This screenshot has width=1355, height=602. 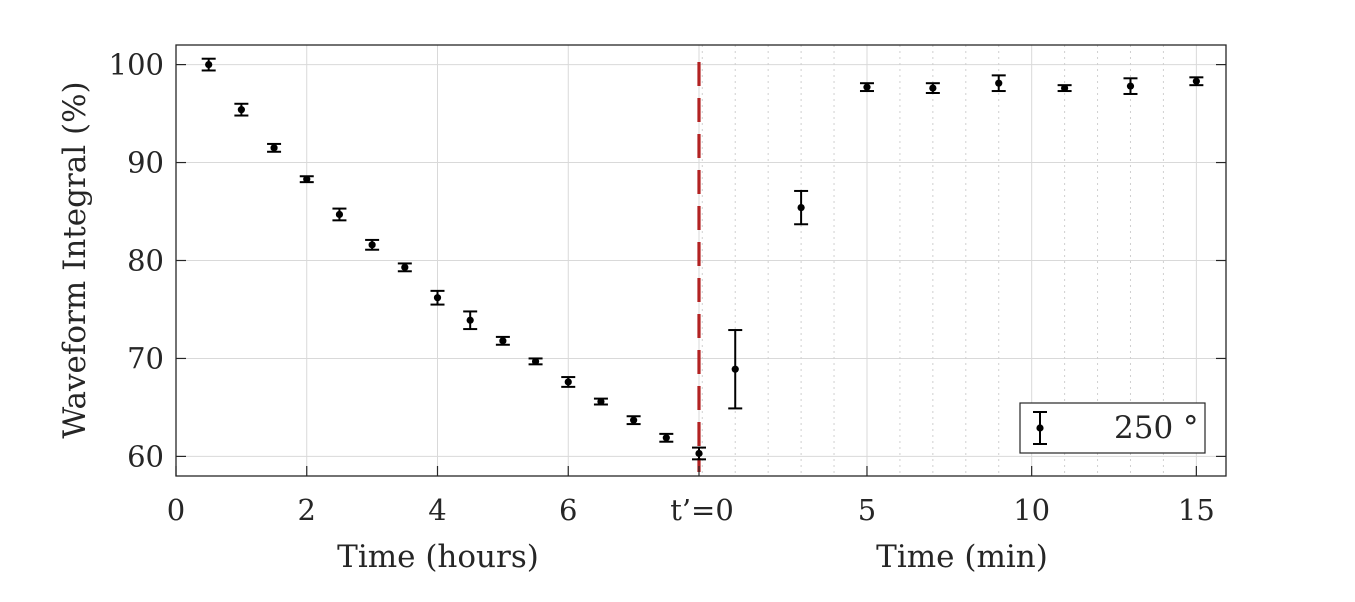 What do you see at coordinates (702, 510) in the screenshot?
I see `divider-tick-label: t’=0` at bounding box center [702, 510].